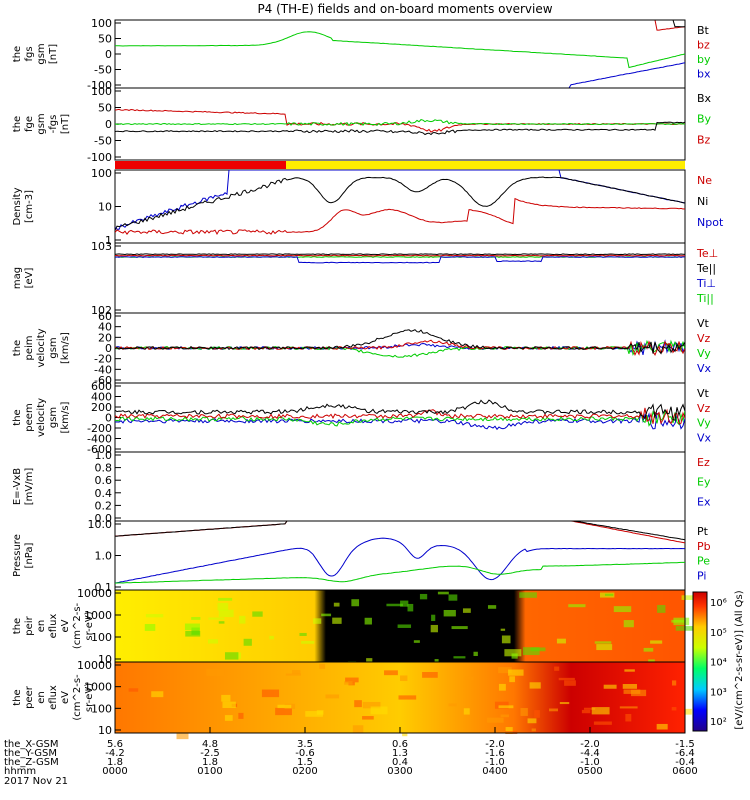  Describe the element at coordinates (53, 417) in the screenshot. I see `y-axis-label: gsm` at that location.